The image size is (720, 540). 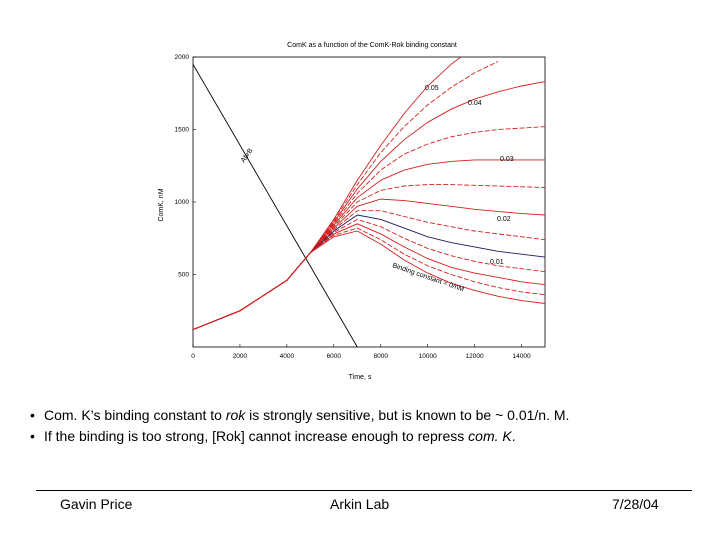 What do you see at coordinates (182, 130) in the screenshot?
I see `y-tick-label: 1500` at bounding box center [182, 130].